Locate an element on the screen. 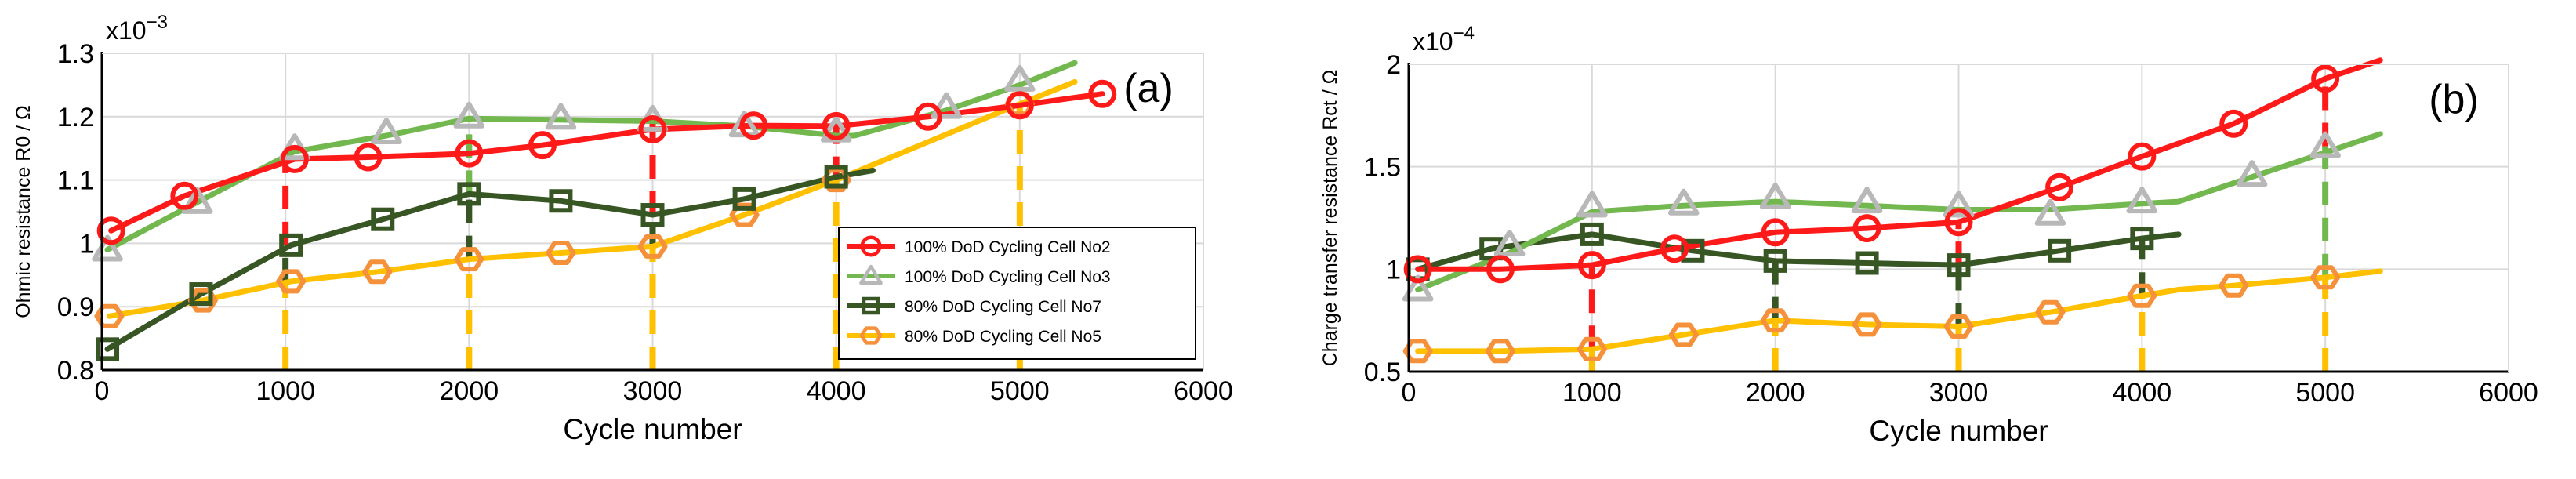 The width and height of the screenshot is (2576, 479). y-tick-label: 1.1 is located at coordinates (76, 181).